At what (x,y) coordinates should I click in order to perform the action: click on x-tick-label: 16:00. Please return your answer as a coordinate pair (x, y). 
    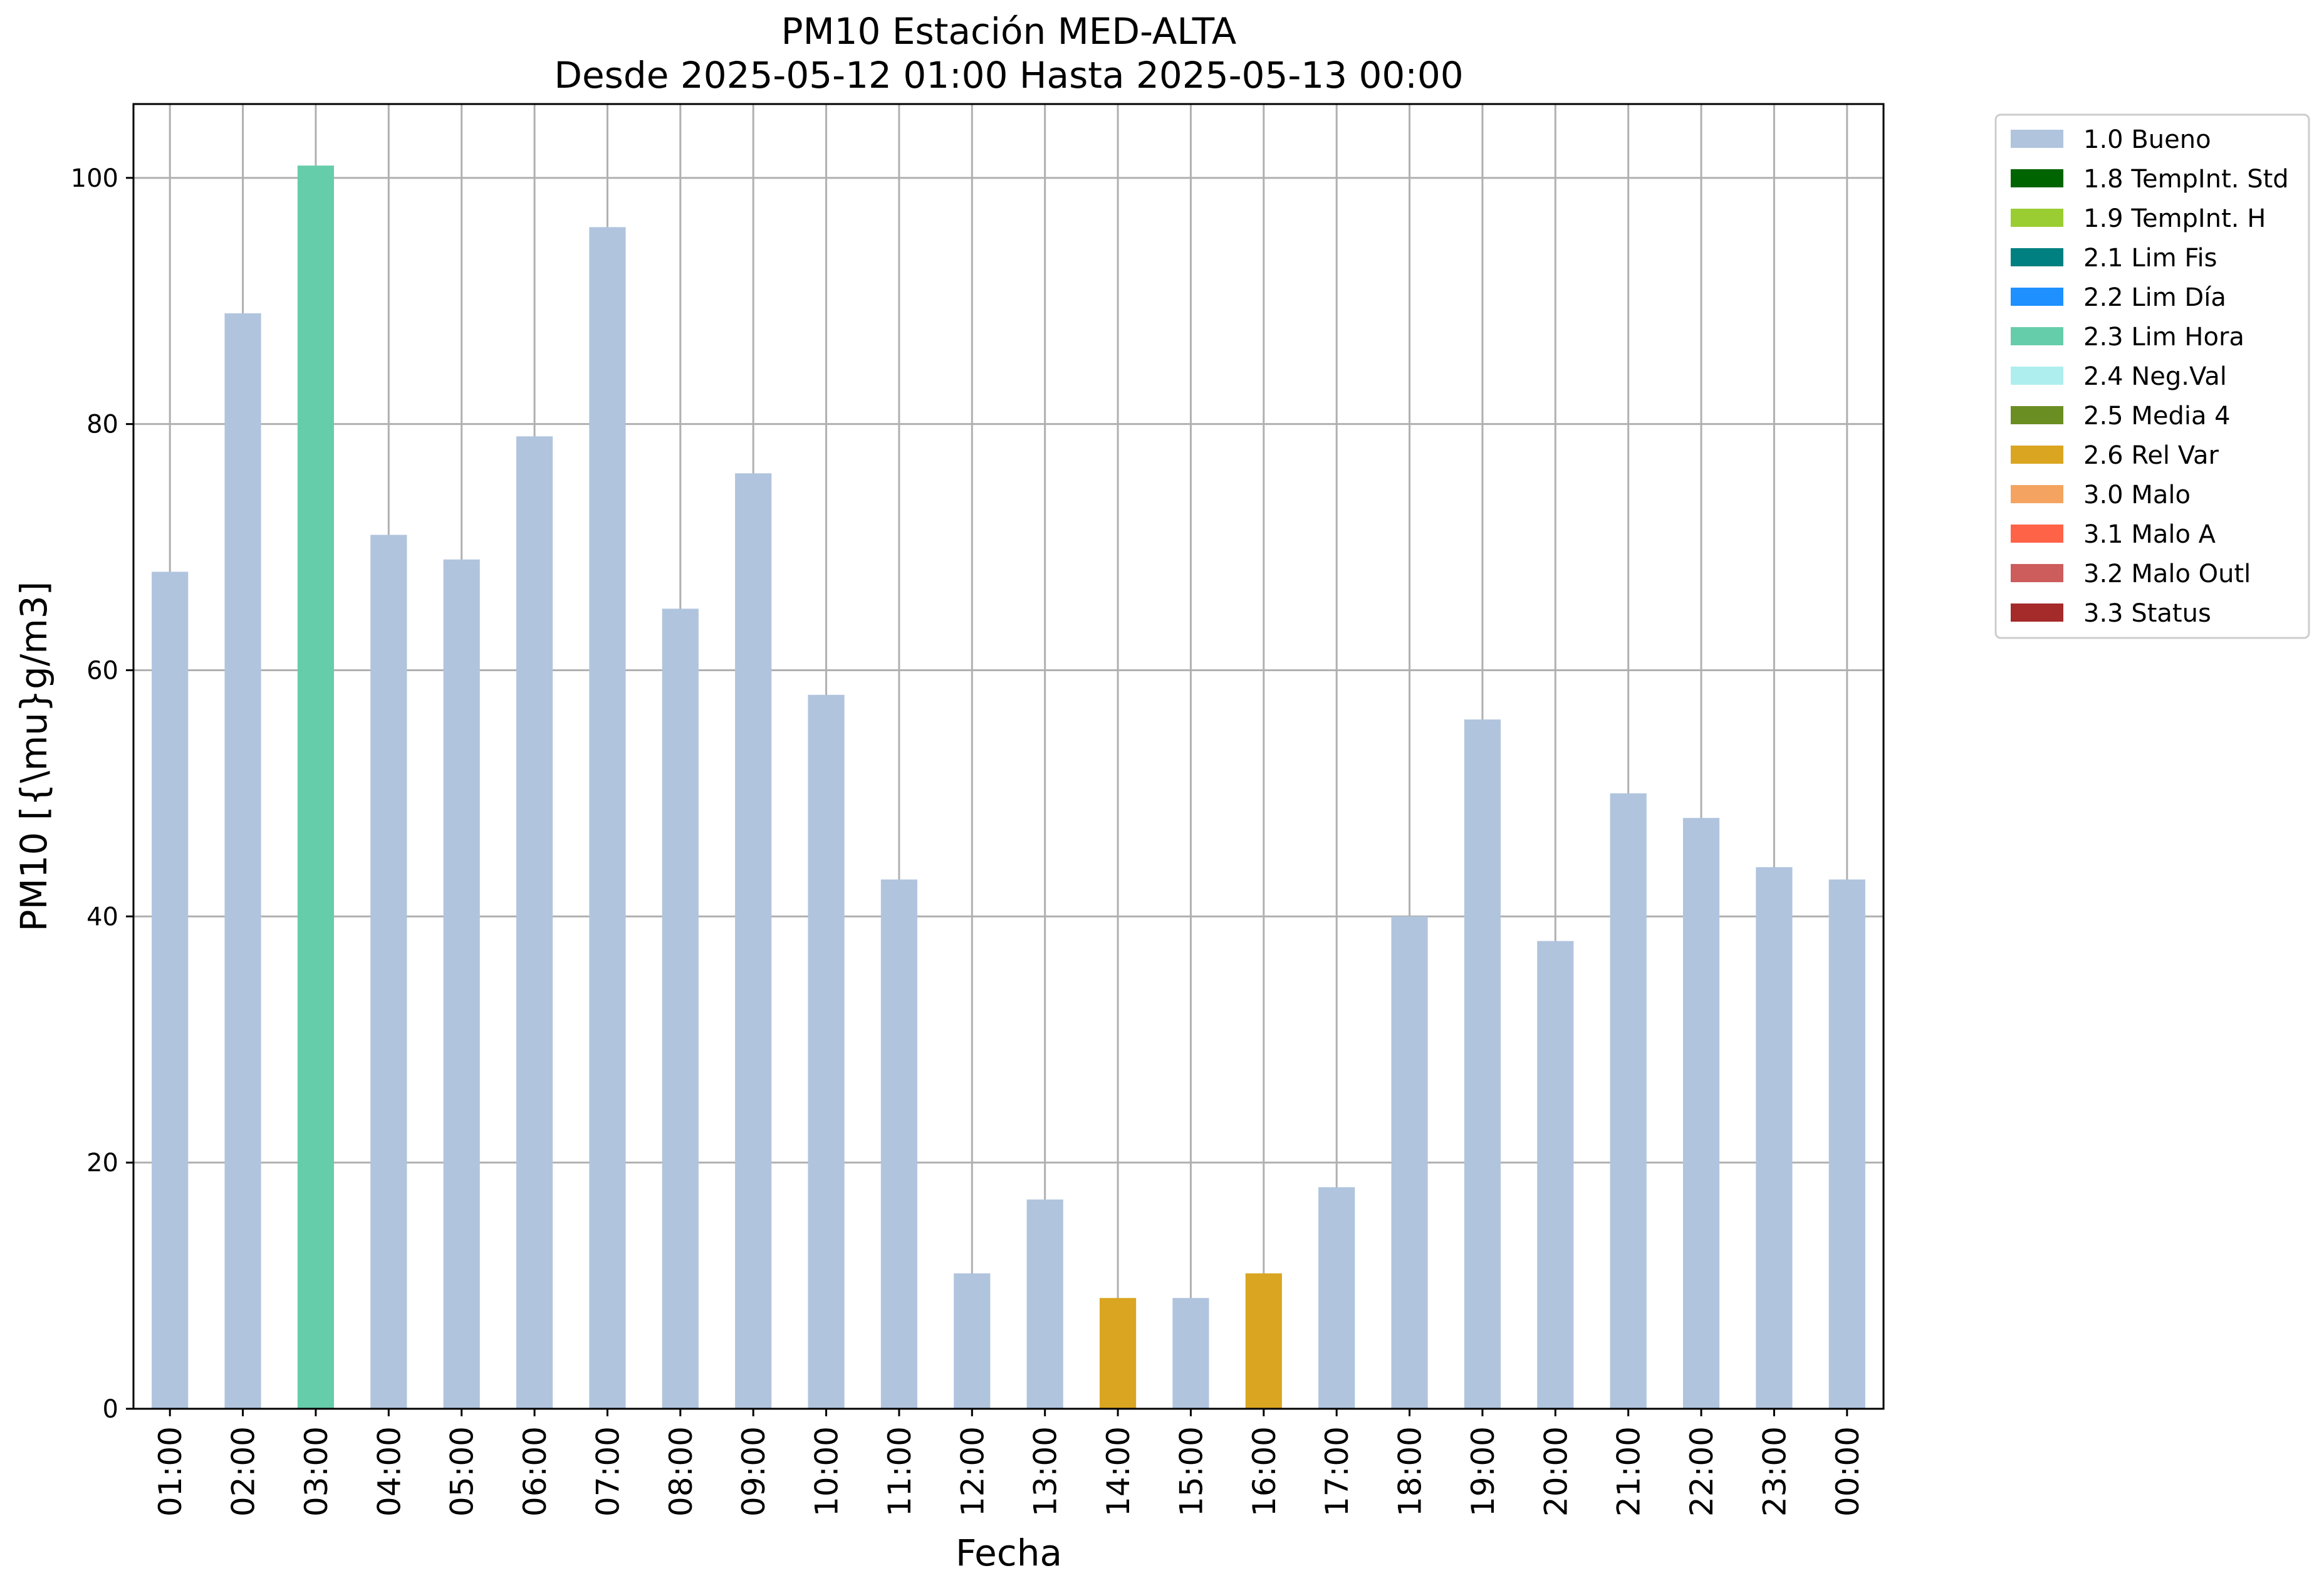
    Looking at the image, I should click on (1264, 1472).